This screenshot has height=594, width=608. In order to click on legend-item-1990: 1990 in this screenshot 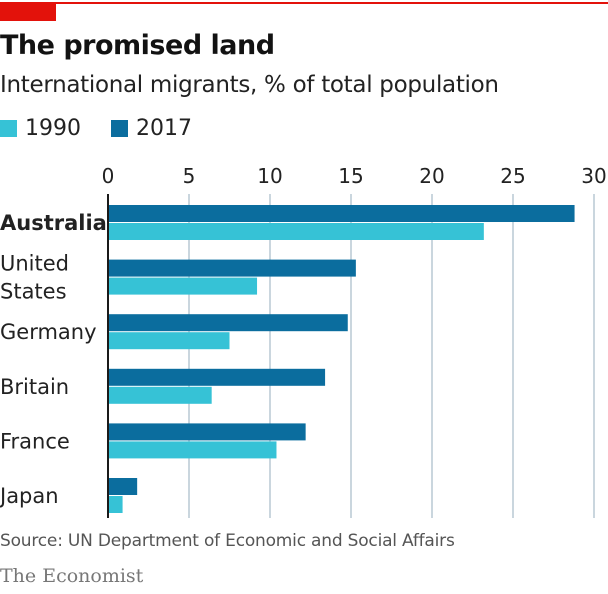, I will do `click(40, 128)`.